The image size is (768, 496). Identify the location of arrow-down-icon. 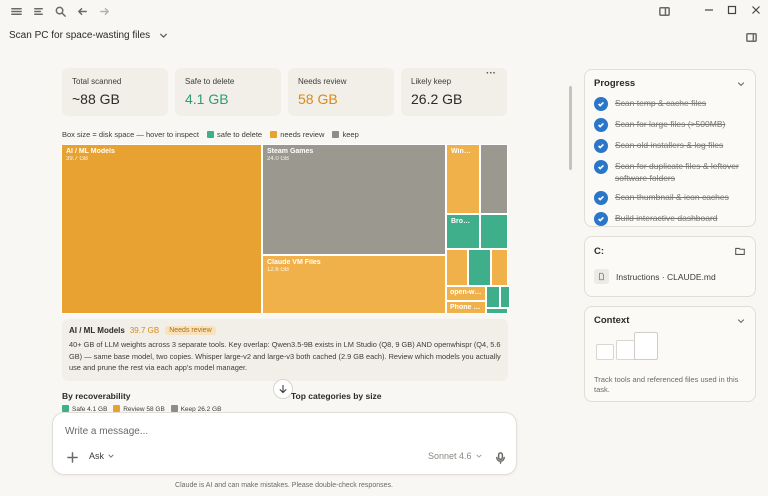
(283, 389).